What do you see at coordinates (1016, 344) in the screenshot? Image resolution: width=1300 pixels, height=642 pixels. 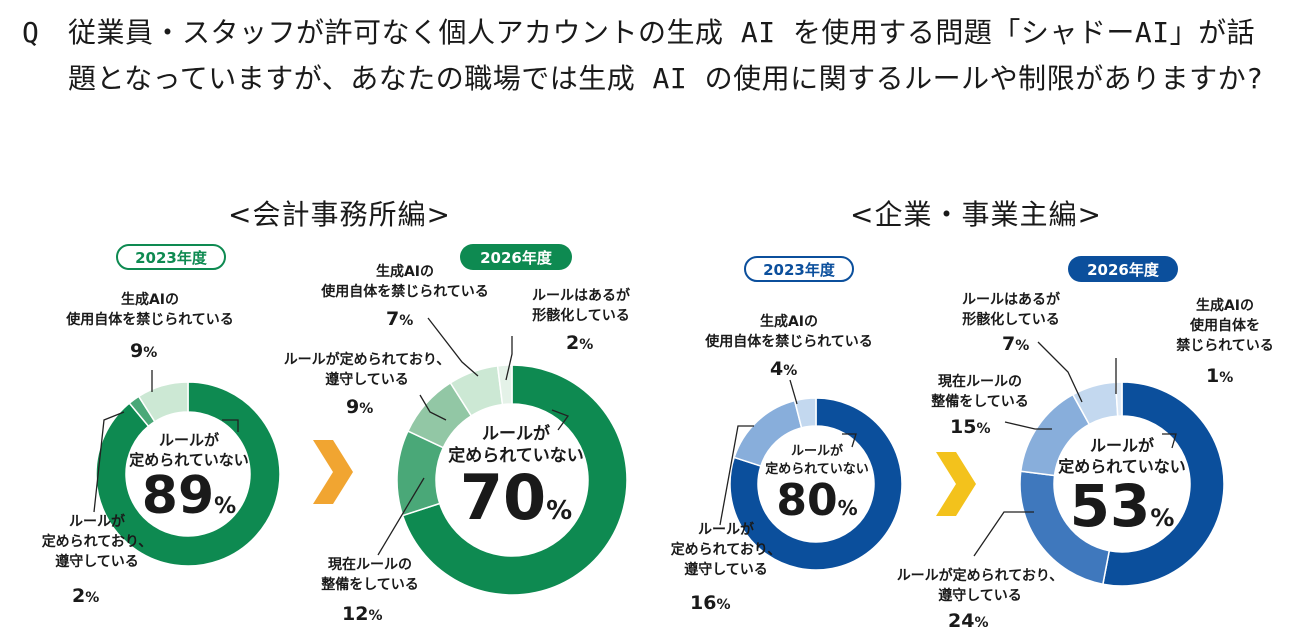 I see `pct-formal-chart-4: 7%` at bounding box center [1016, 344].